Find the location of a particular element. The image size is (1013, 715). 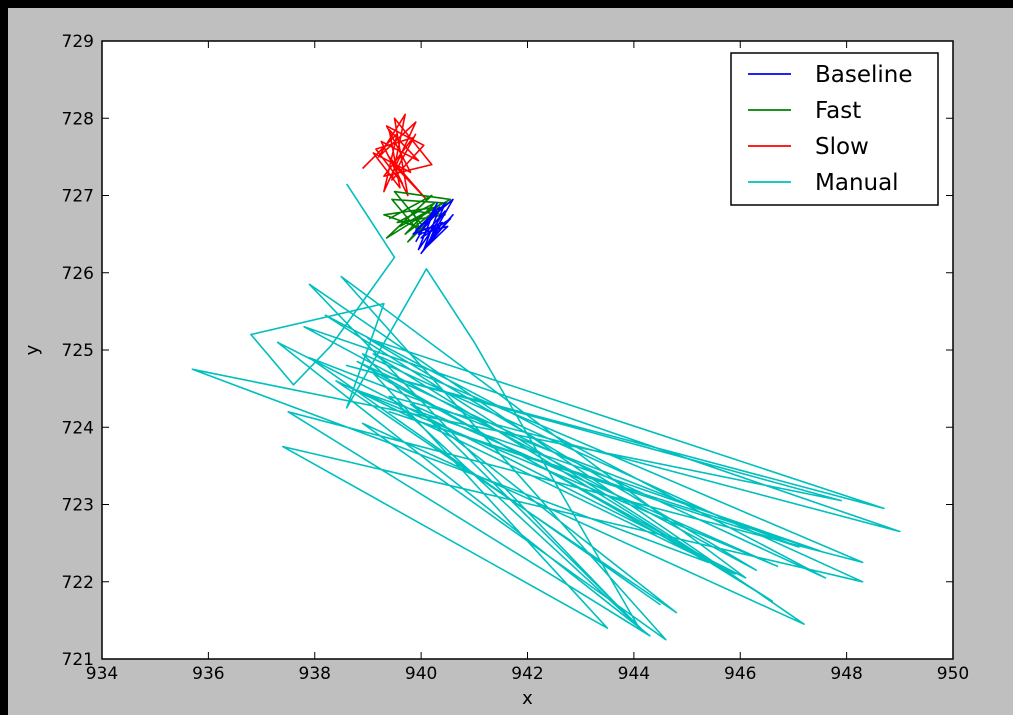

x-tick-label: 940 is located at coordinates (421, 674).